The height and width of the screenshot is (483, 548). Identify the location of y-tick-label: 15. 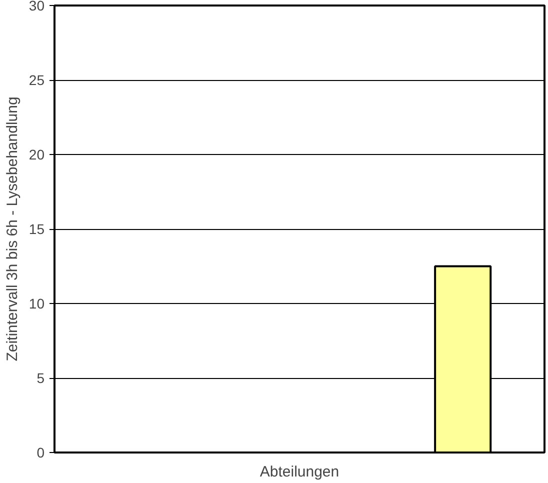
(36, 229).